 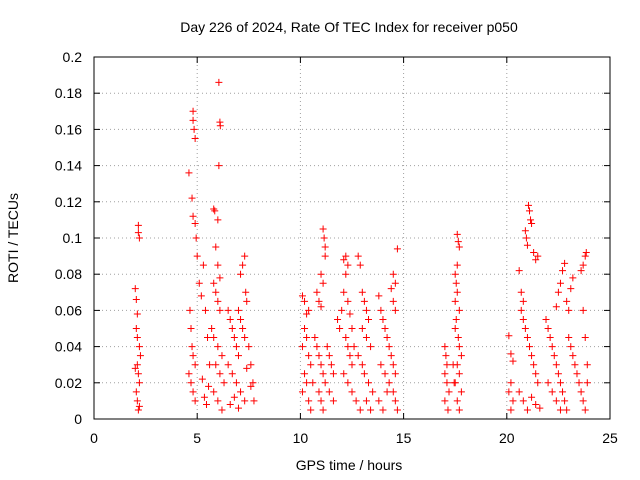 What do you see at coordinates (68, 274) in the screenshot?
I see `y-tick-label: 0.08` at bounding box center [68, 274].